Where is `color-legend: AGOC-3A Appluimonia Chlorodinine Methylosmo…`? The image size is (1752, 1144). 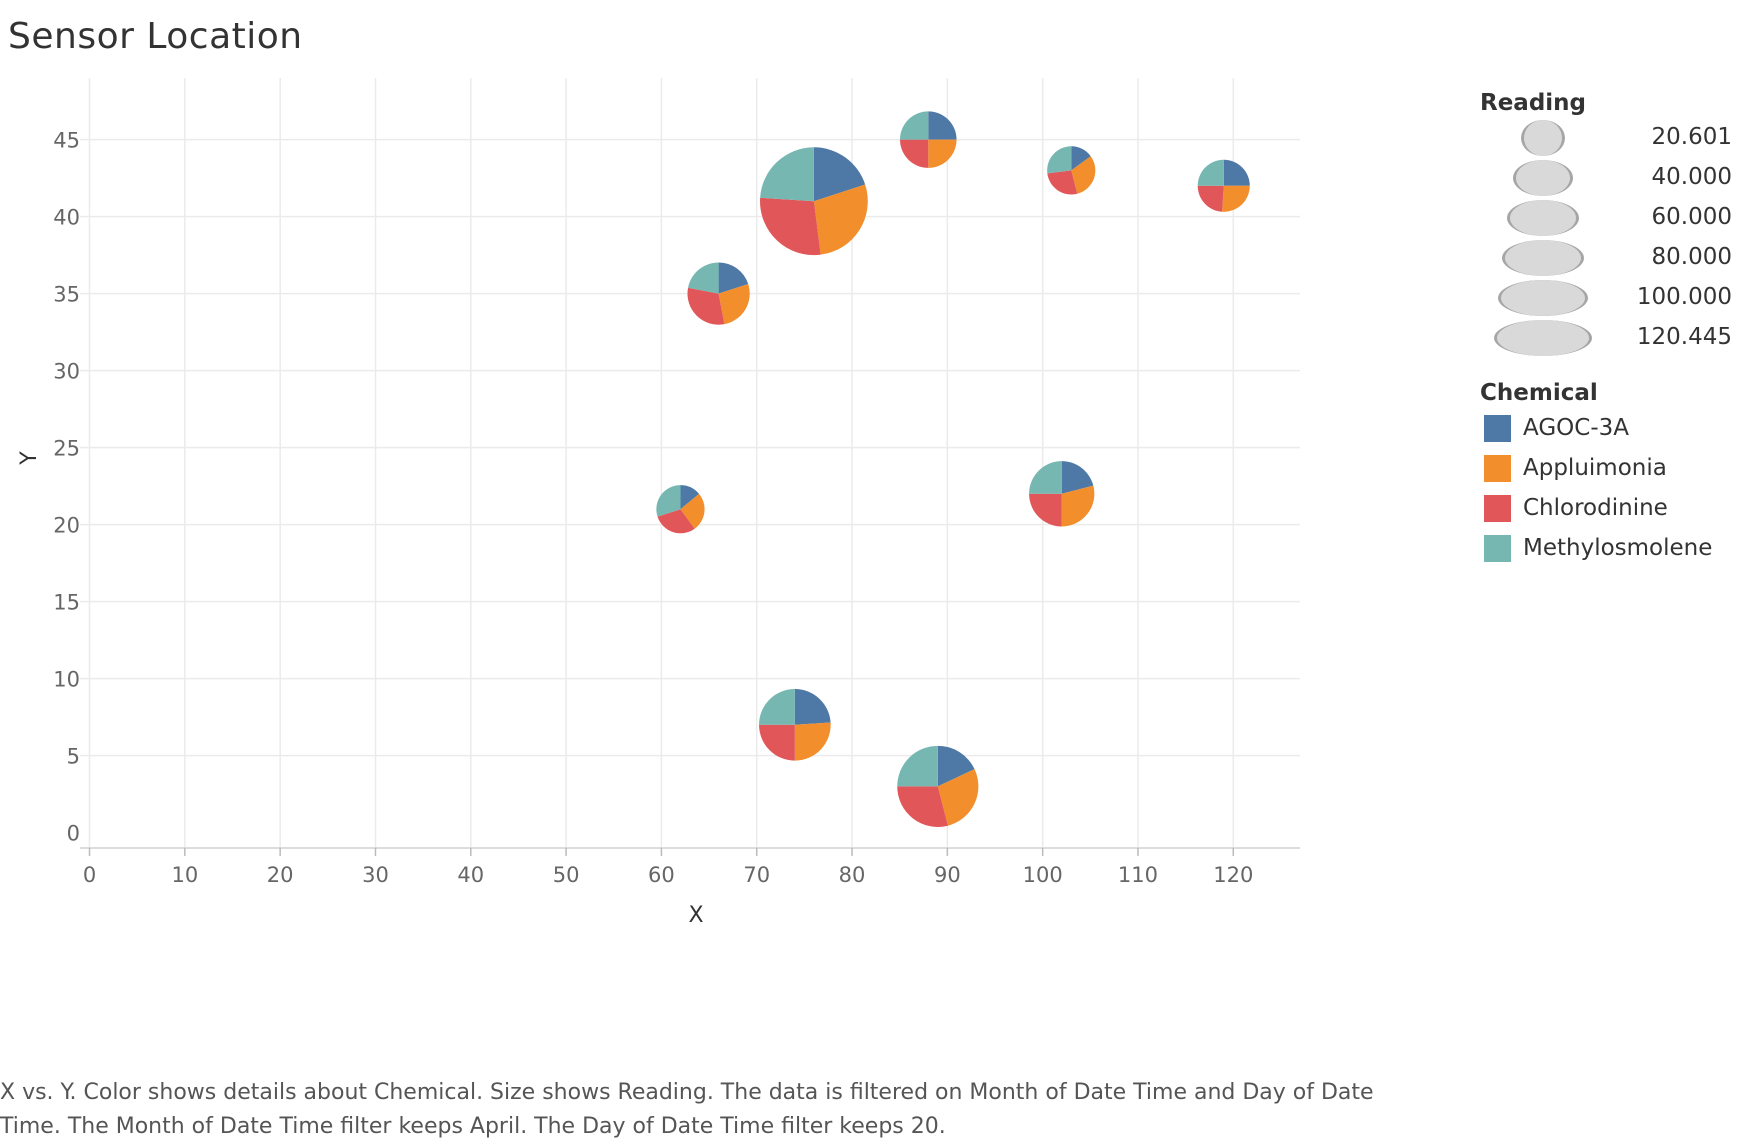 color-legend: AGOC-3A Appluimonia Chlorodinine Methylosmo… is located at coordinates (1615, 488).